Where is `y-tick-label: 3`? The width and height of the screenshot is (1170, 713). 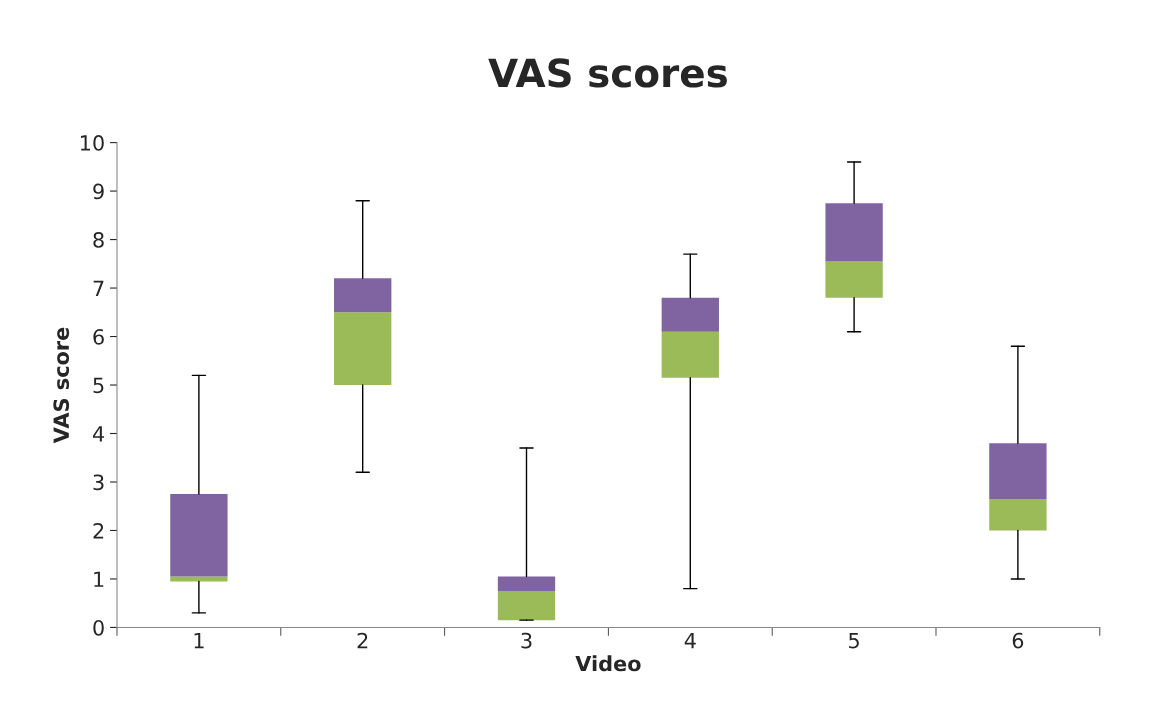 y-tick-label: 3 is located at coordinates (98, 482).